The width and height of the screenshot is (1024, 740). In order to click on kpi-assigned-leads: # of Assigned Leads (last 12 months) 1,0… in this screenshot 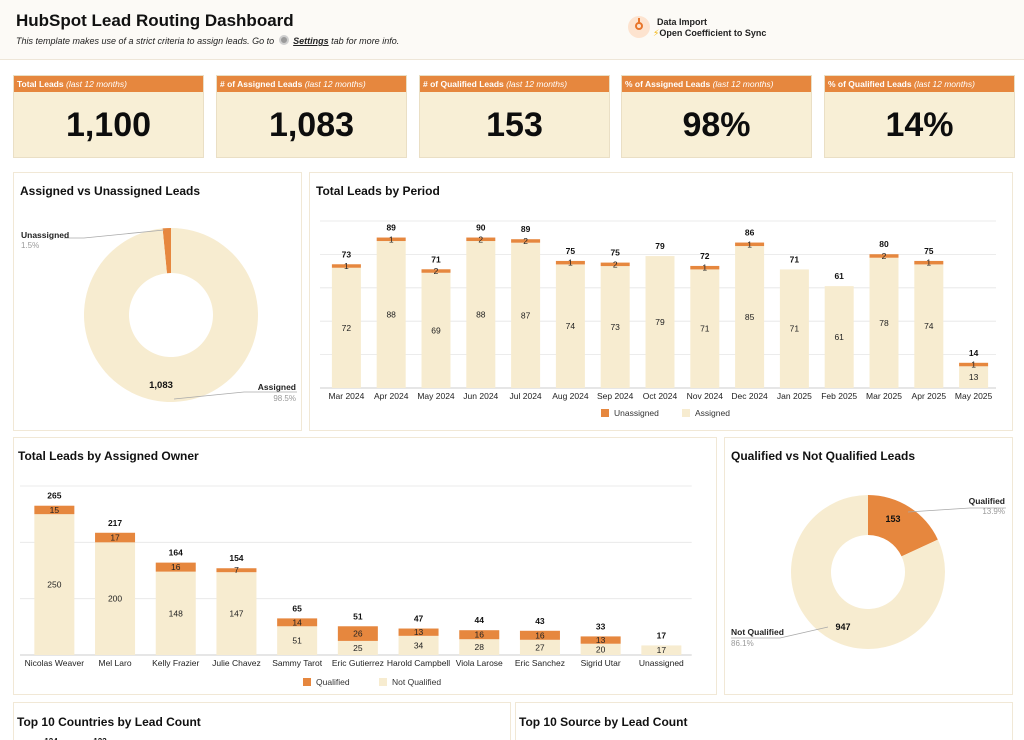, I will do `click(311, 116)`.